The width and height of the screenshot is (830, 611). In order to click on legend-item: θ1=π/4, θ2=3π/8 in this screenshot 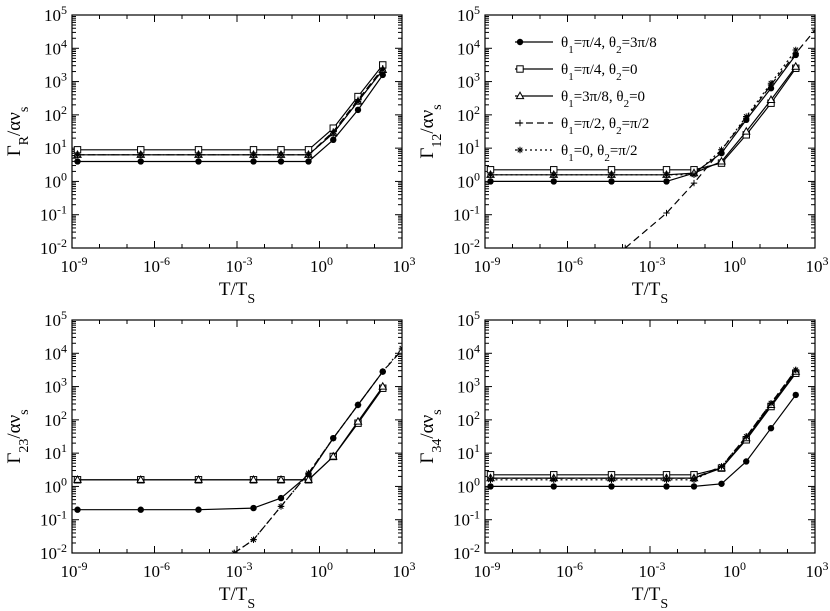, I will do `click(586, 45)`.